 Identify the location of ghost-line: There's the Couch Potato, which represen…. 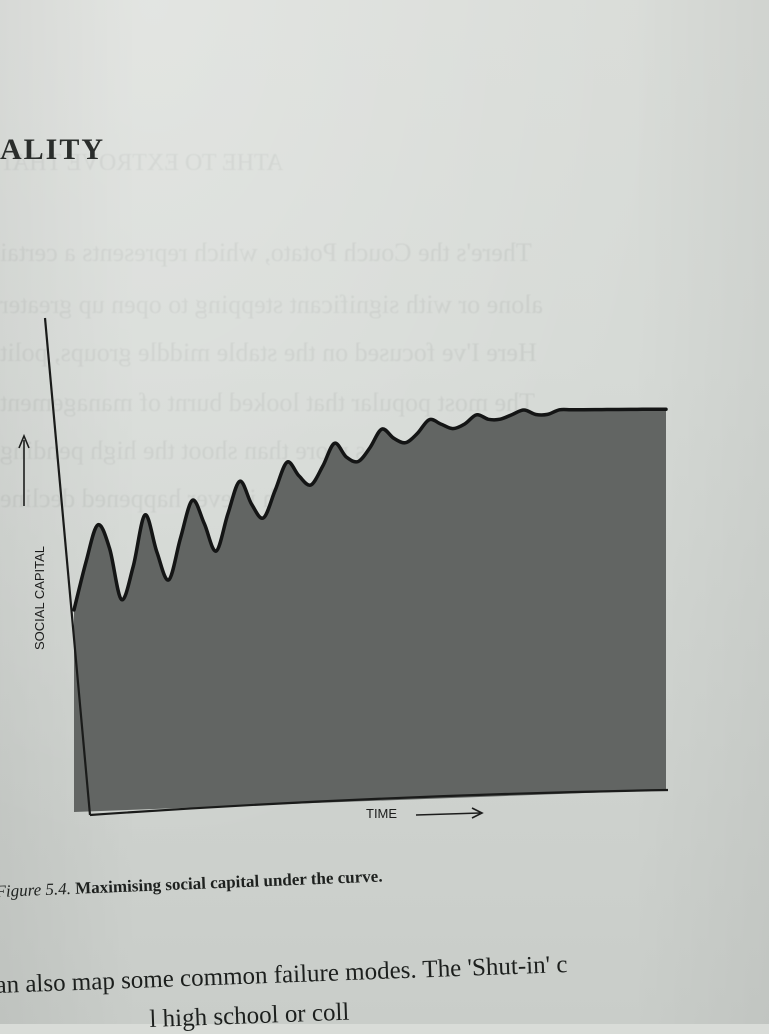
(266, 252).